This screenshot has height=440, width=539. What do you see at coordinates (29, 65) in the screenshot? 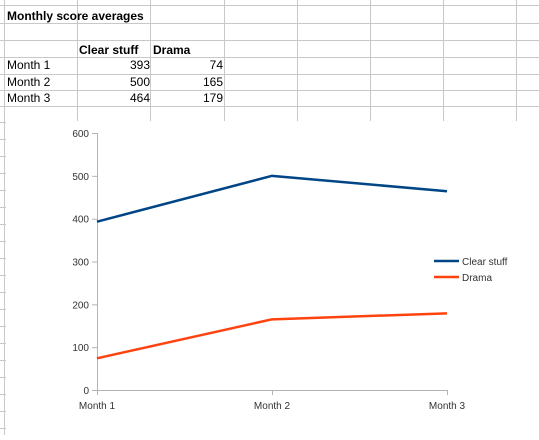
I see `row-label-month-1: Month 1` at bounding box center [29, 65].